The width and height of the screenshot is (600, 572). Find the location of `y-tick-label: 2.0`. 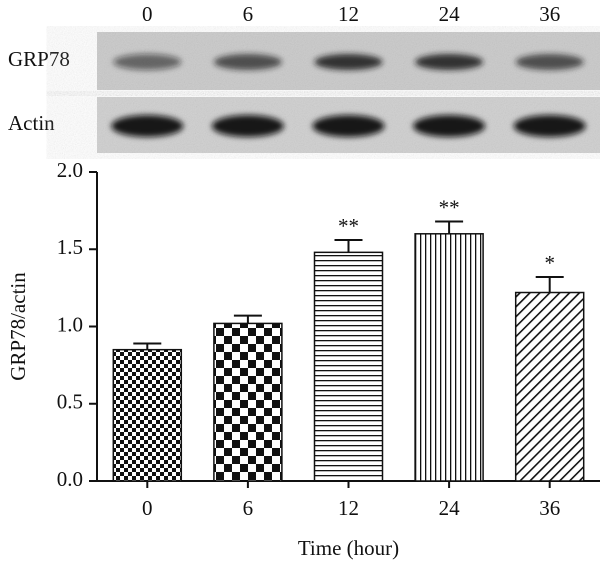

y-tick-label: 2.0 is located at coordinates (70, 170).